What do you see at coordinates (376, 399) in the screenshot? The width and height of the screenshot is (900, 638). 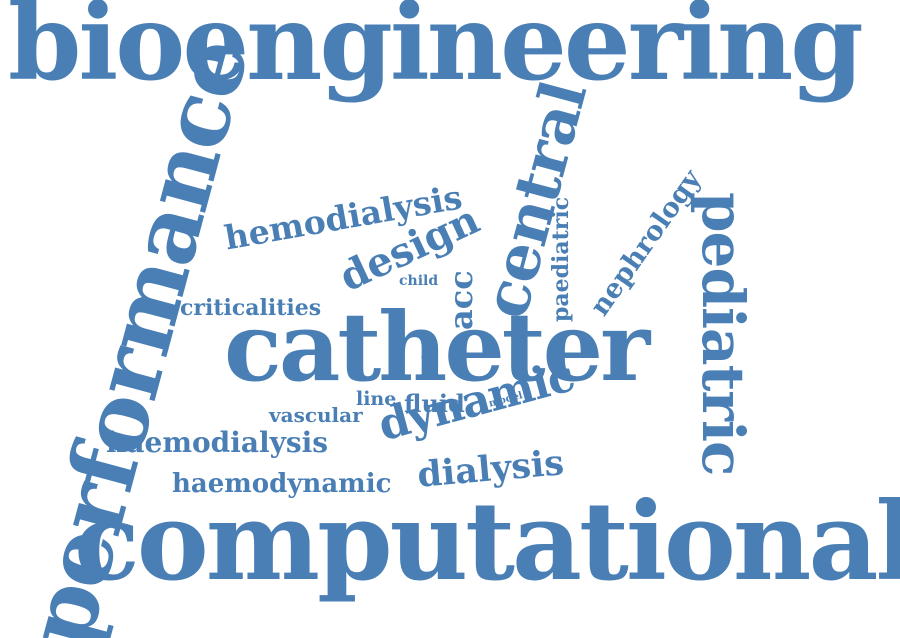 I see `word-line: line` at bounding box center [376, 399].